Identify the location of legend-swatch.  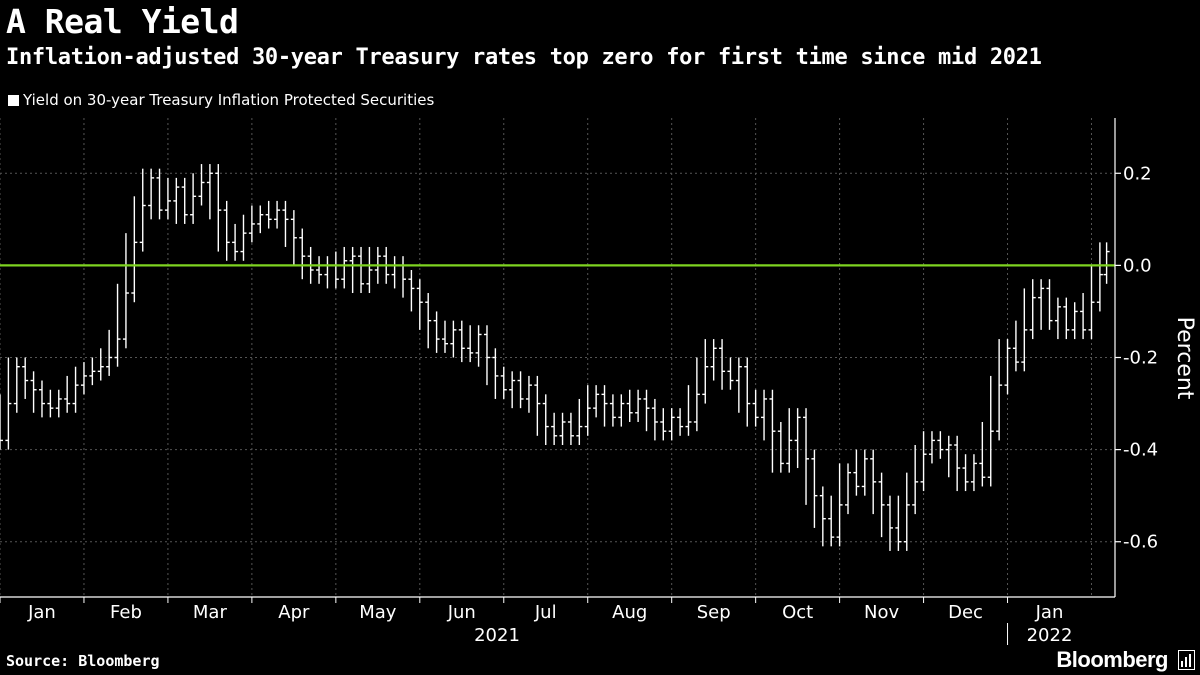
(13, 100).